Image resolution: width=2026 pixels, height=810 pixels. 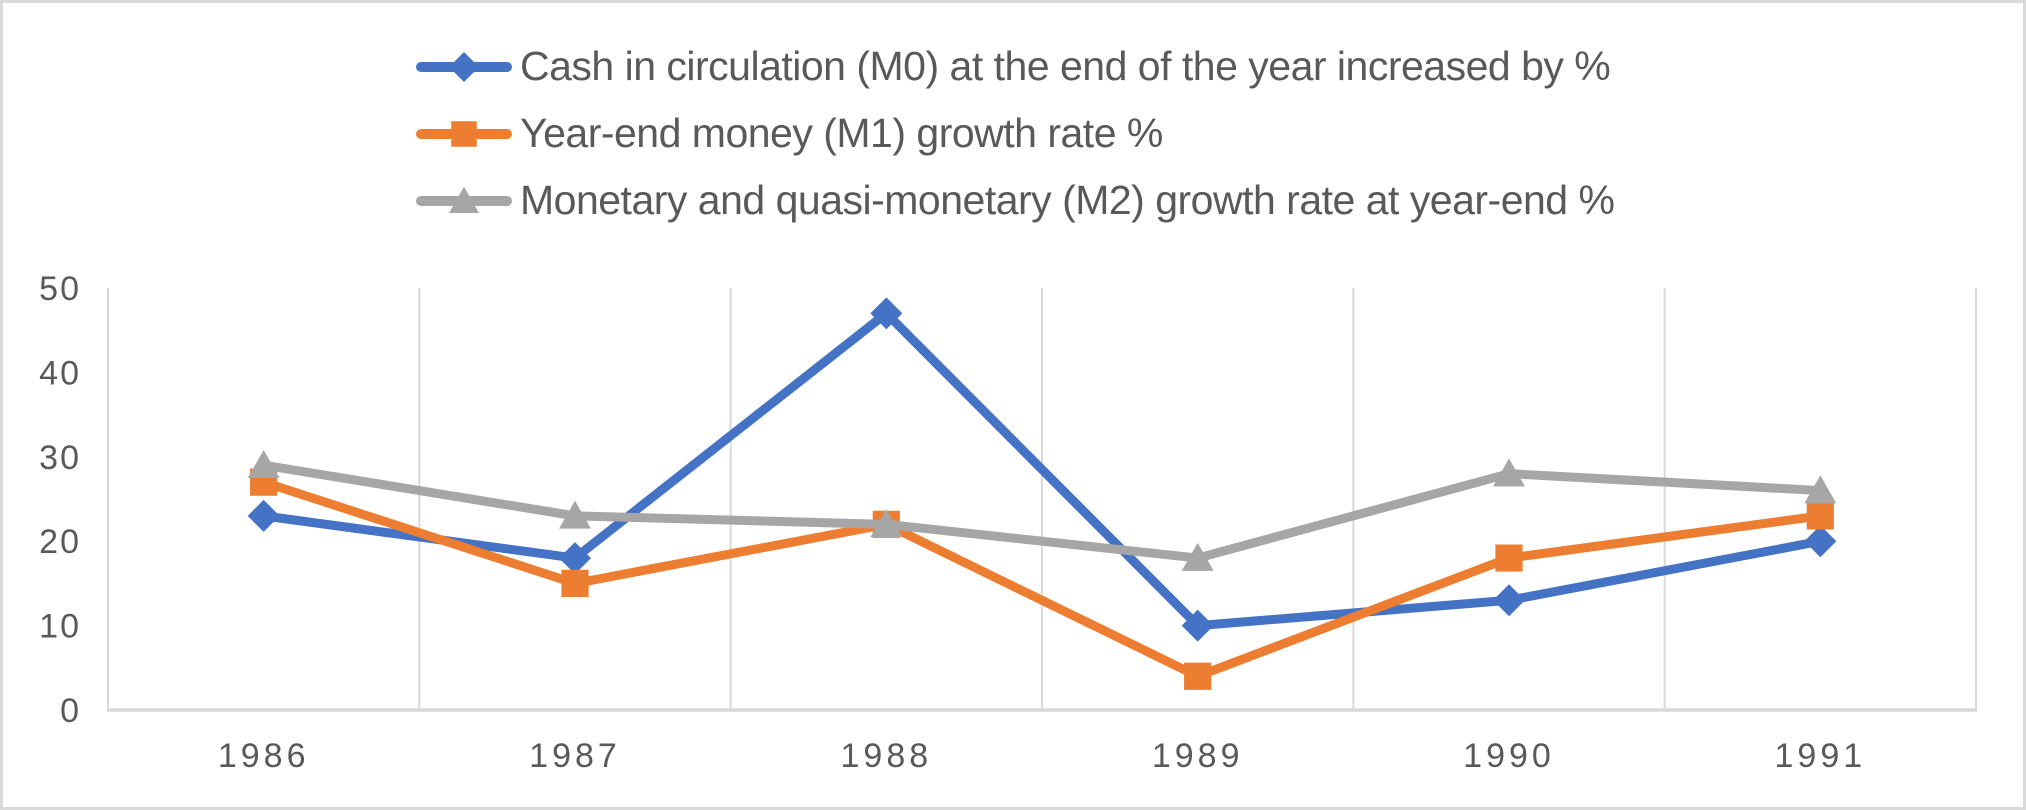 What do you see at coordinates (841, 133) in the screenshot?
I see `legend-label-m1: Year-end money (M1) growth rate %` at bounding box center [841, 133].